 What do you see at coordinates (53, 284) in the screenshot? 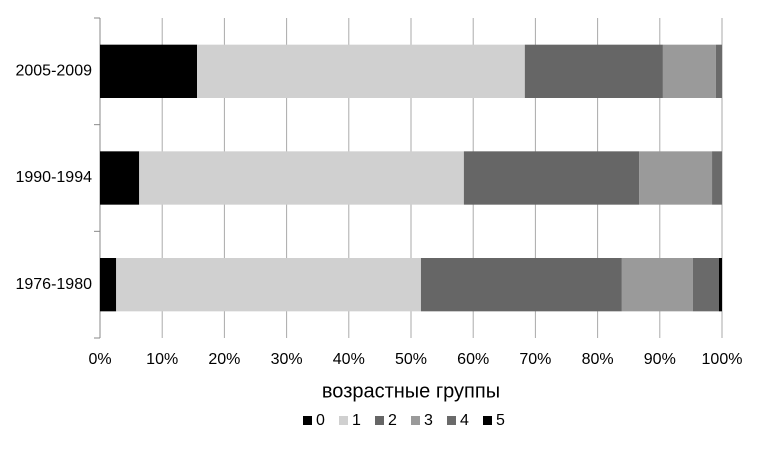
I see `y-tick-label: 1976-1980` at bounding box center [53, 284].